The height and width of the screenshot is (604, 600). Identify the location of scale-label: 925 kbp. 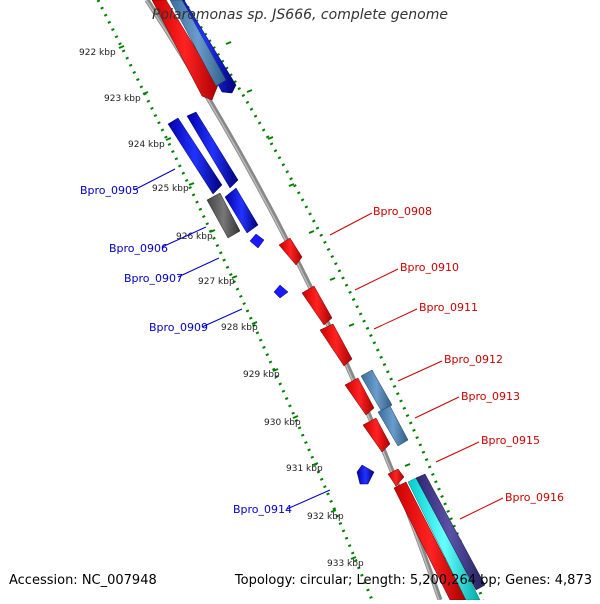
(170, 189).